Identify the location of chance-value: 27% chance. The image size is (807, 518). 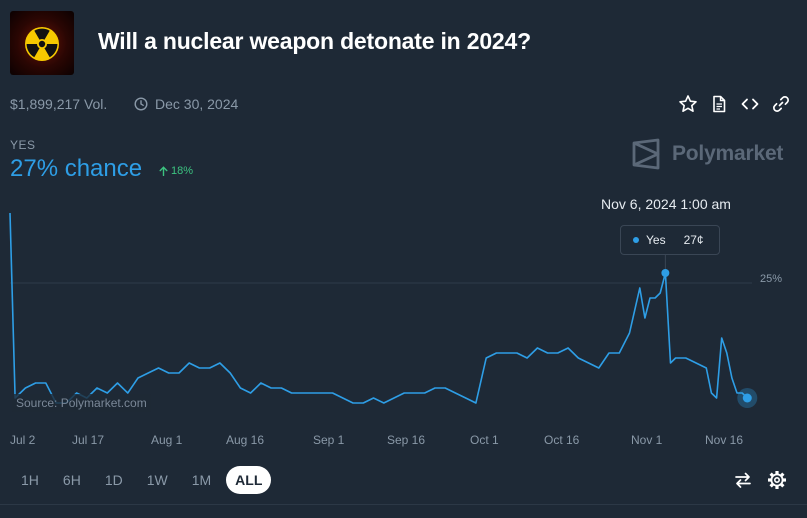
(76, 168).